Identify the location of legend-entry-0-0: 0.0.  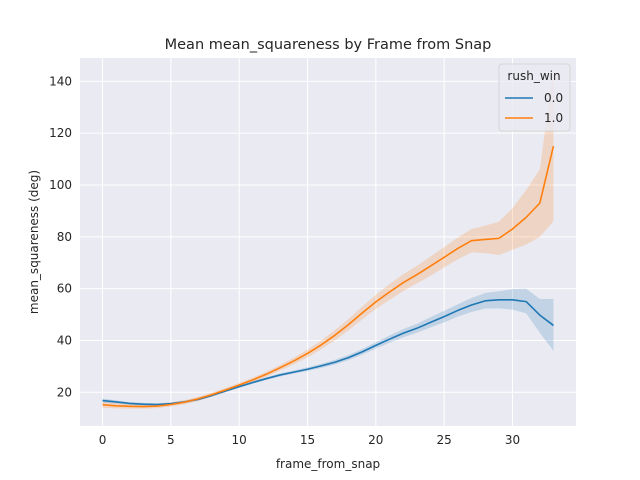
(553, 98).